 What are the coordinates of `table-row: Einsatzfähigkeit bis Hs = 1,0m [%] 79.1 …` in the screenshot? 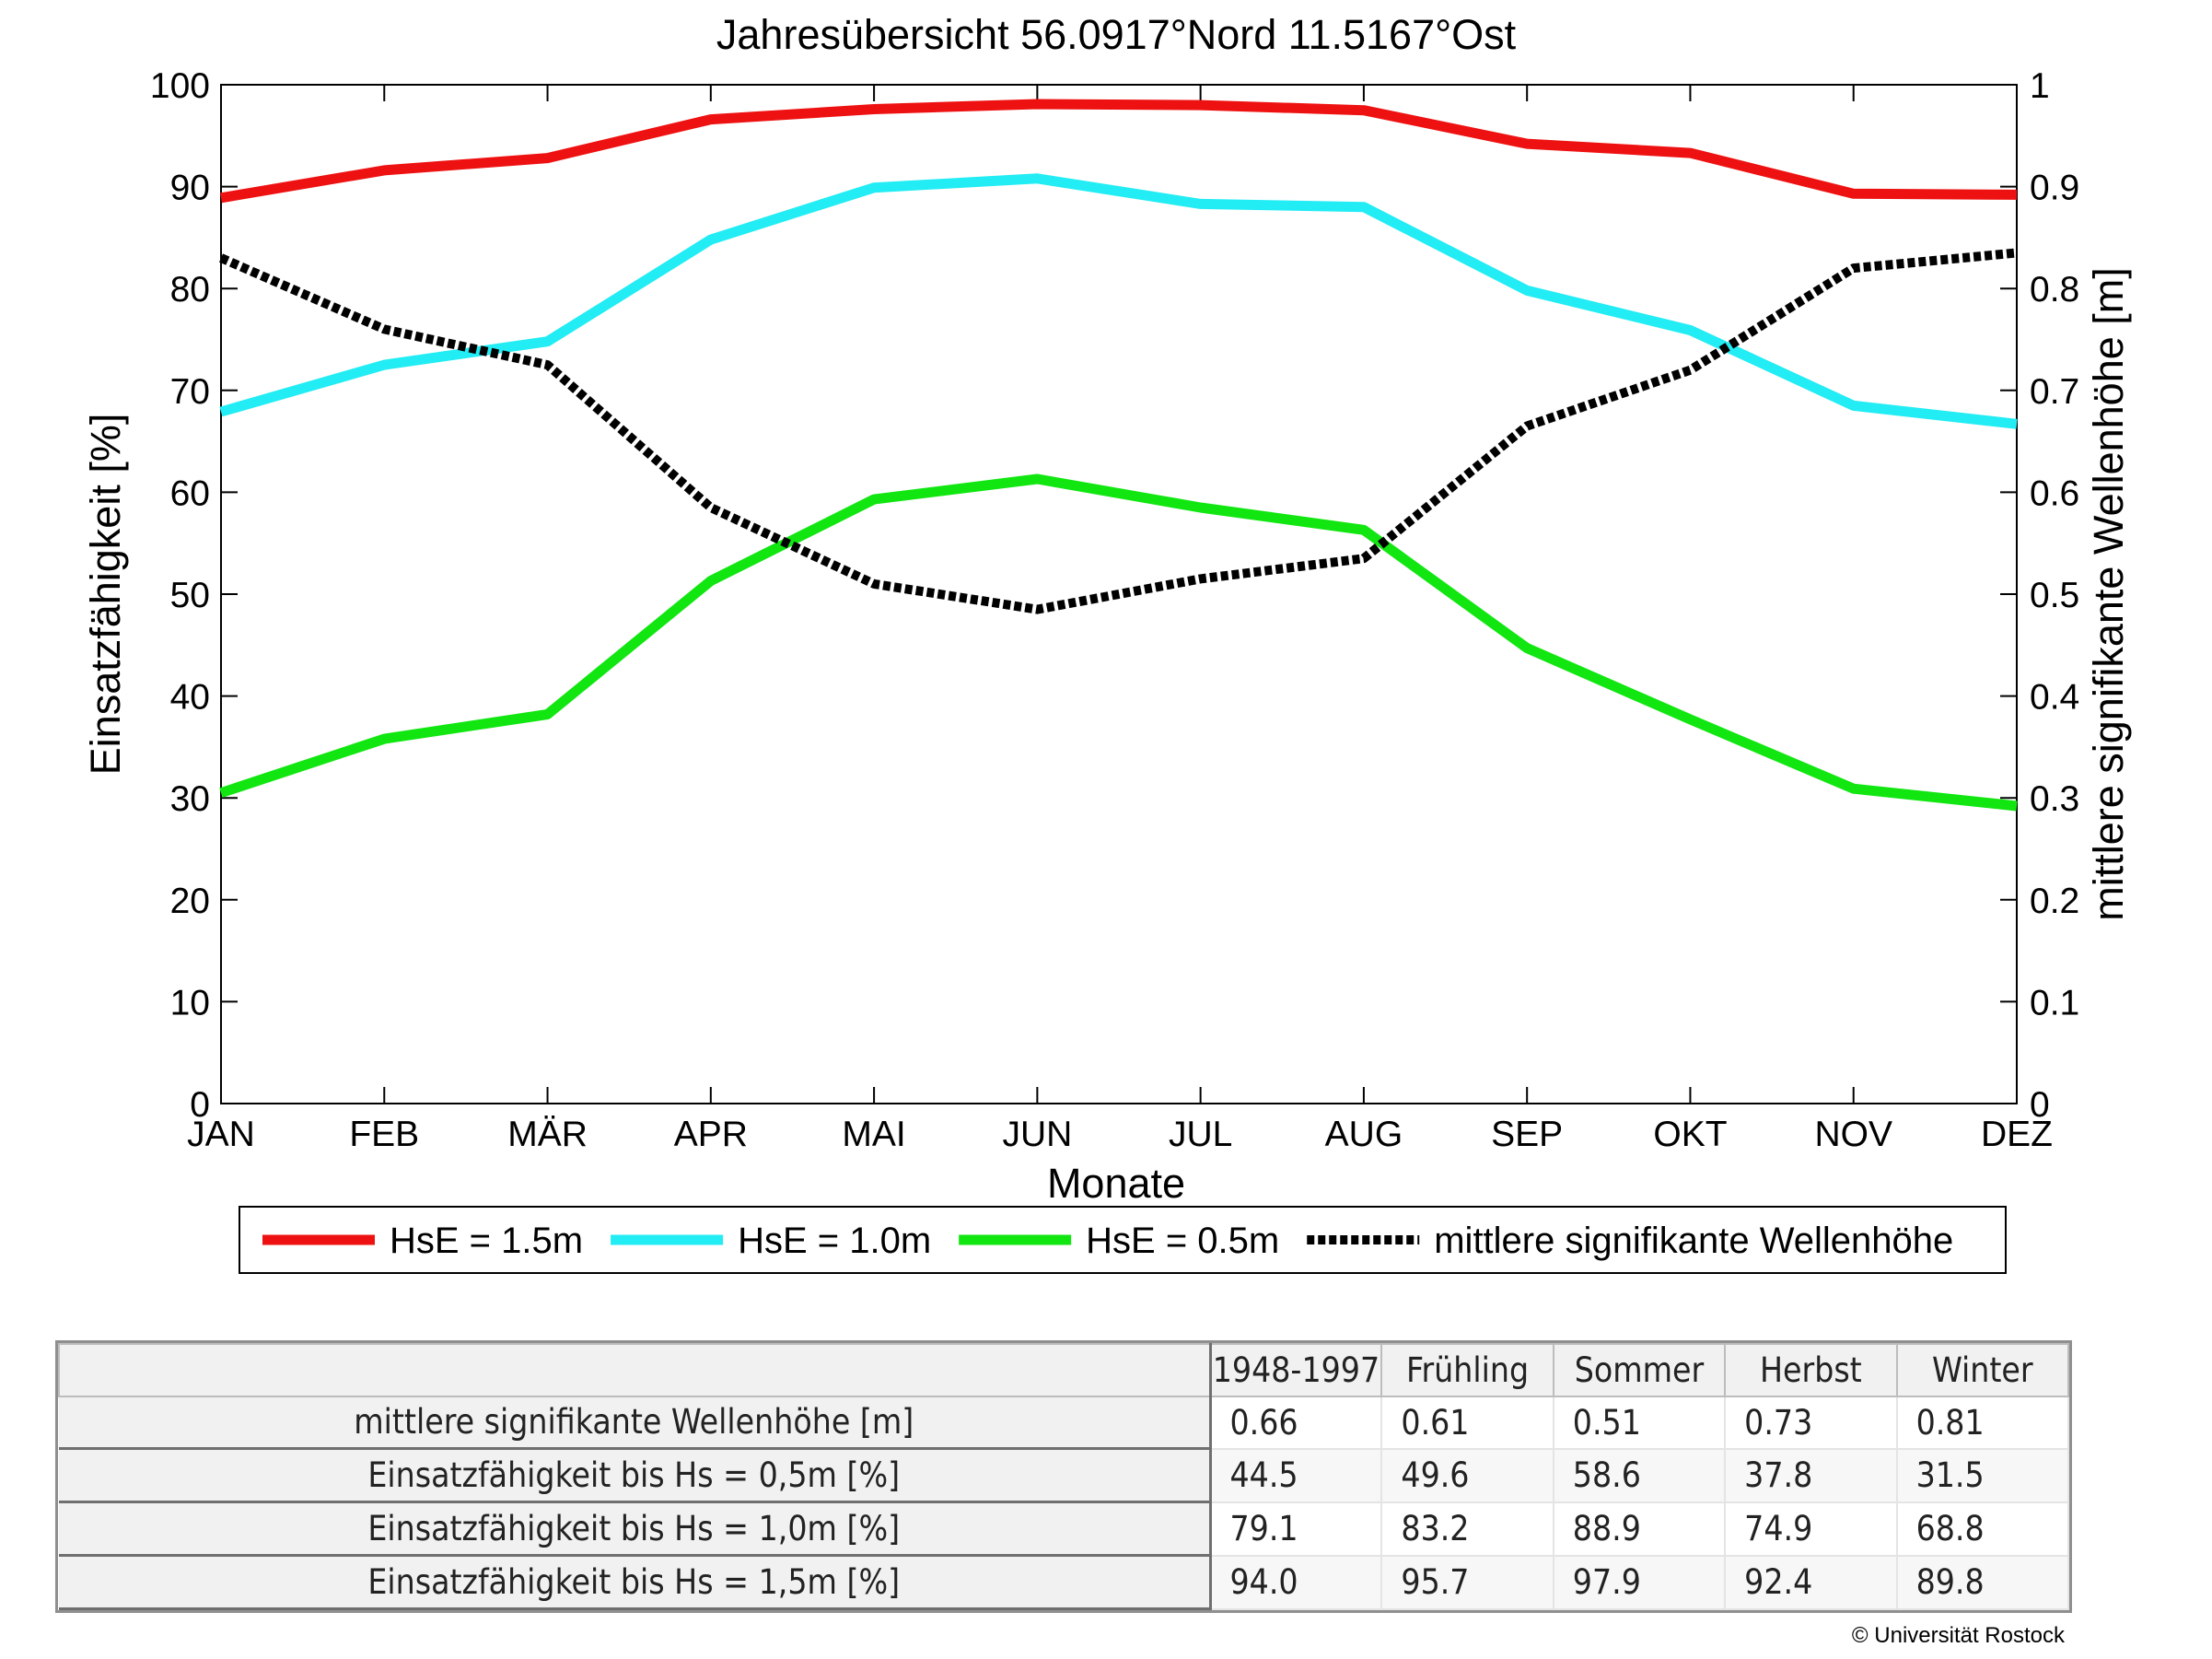 It's located at (1065, 1529).